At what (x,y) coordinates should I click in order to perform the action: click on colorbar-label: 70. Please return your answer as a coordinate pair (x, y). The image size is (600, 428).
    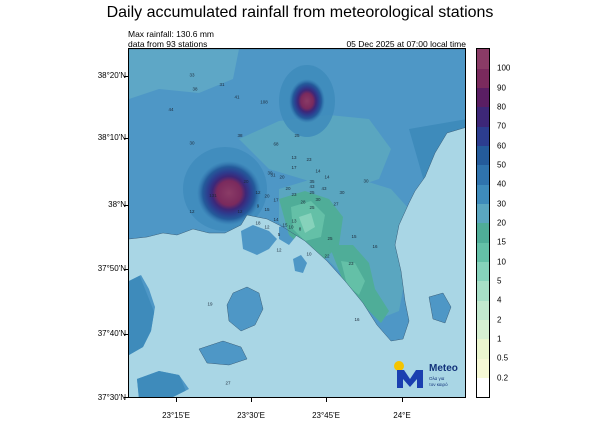
    Looking at the image, I should click on (501, 126).